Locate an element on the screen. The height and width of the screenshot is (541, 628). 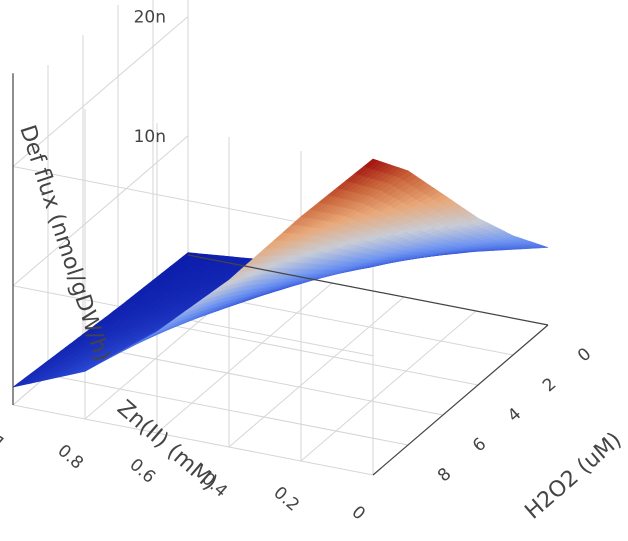
x-axis-line is located at coordinates (460, 400).